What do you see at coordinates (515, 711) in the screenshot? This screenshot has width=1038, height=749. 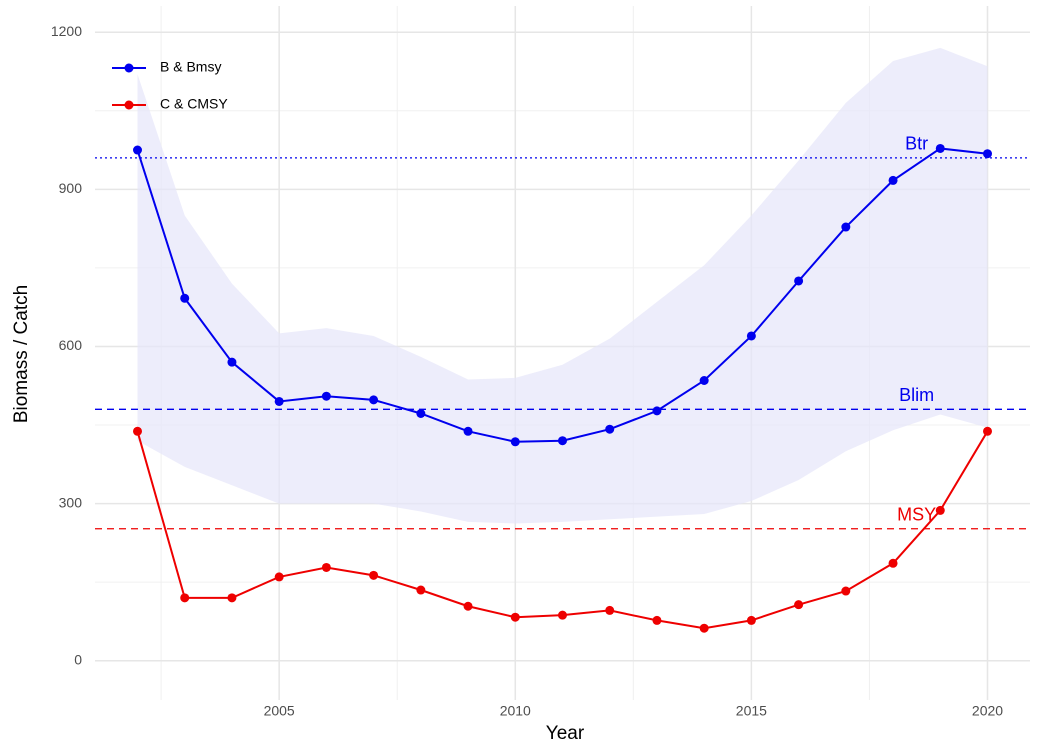 I see `x-tick-label: 2010` at bounding box center [515, 711].